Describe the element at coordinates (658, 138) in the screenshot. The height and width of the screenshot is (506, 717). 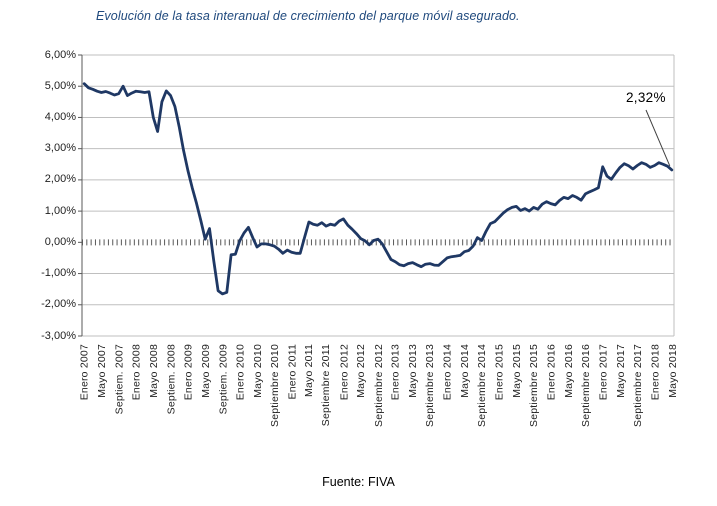
I see `annotation-leader-line` at that location.